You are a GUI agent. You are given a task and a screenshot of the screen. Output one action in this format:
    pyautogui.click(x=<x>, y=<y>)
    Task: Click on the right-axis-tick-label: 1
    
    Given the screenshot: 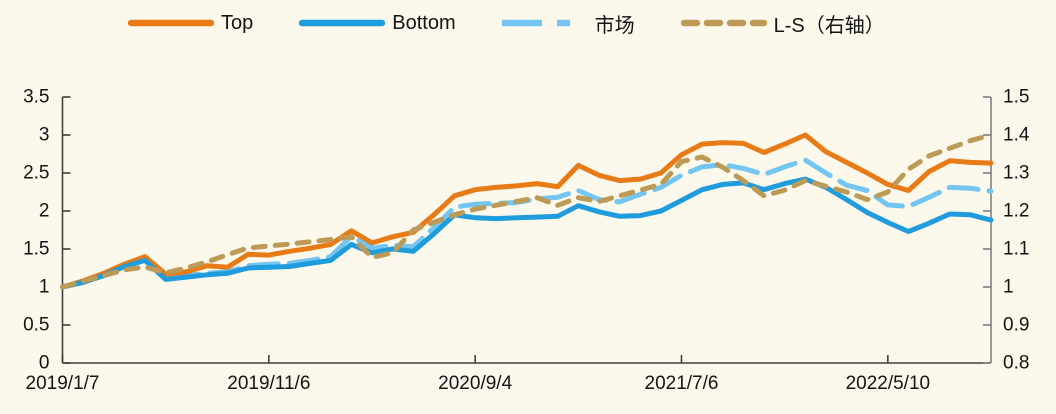 What is the action you would take?
    pyautogui.click(x=1008, y=287)
    